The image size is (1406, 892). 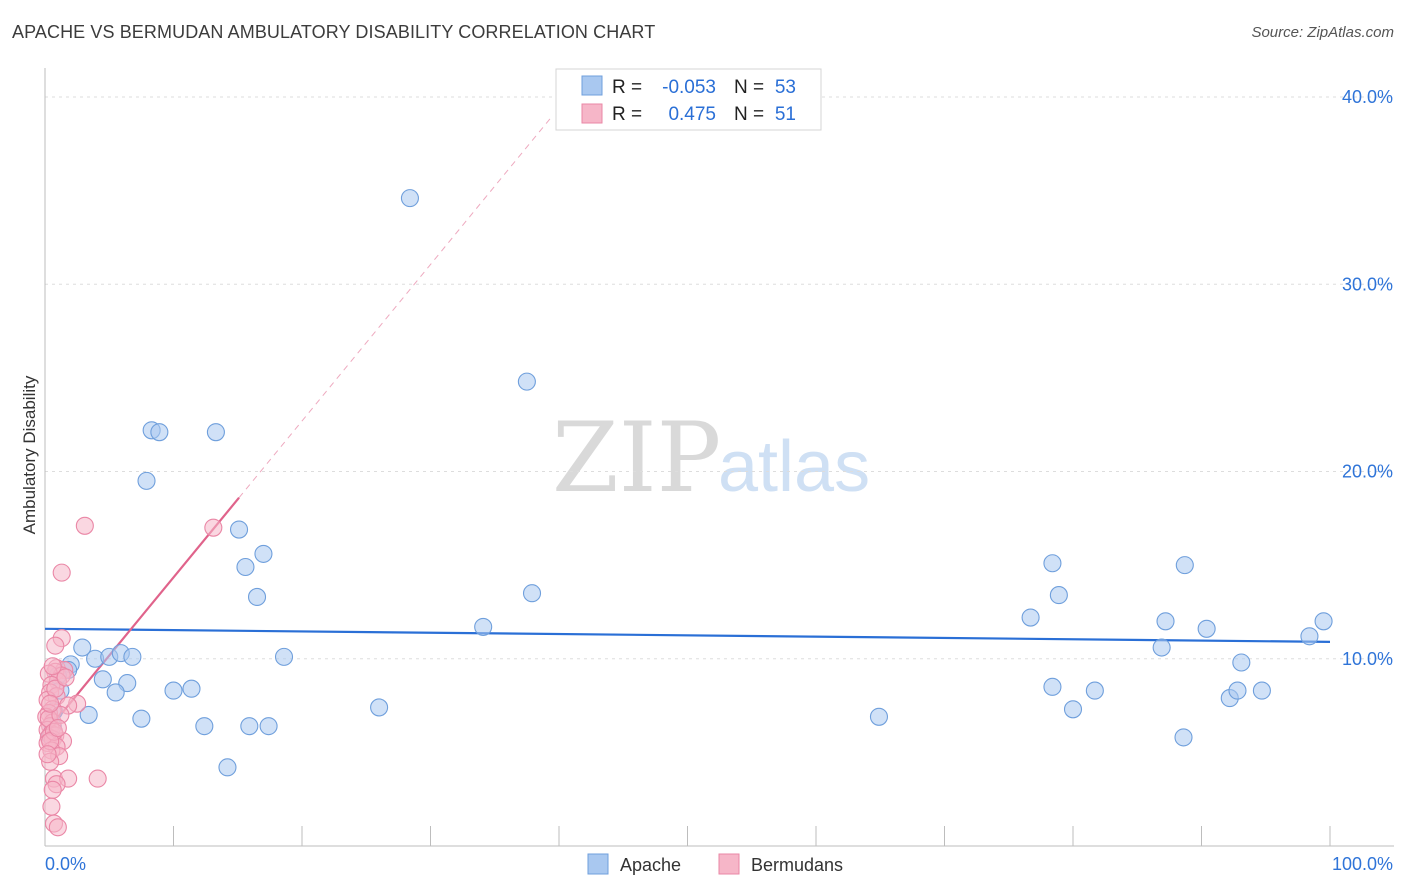 What do you see at coordinates (395, 307) in the screenshot?
I see `bermudans-trend-extension` at bounding box center [395, 307].